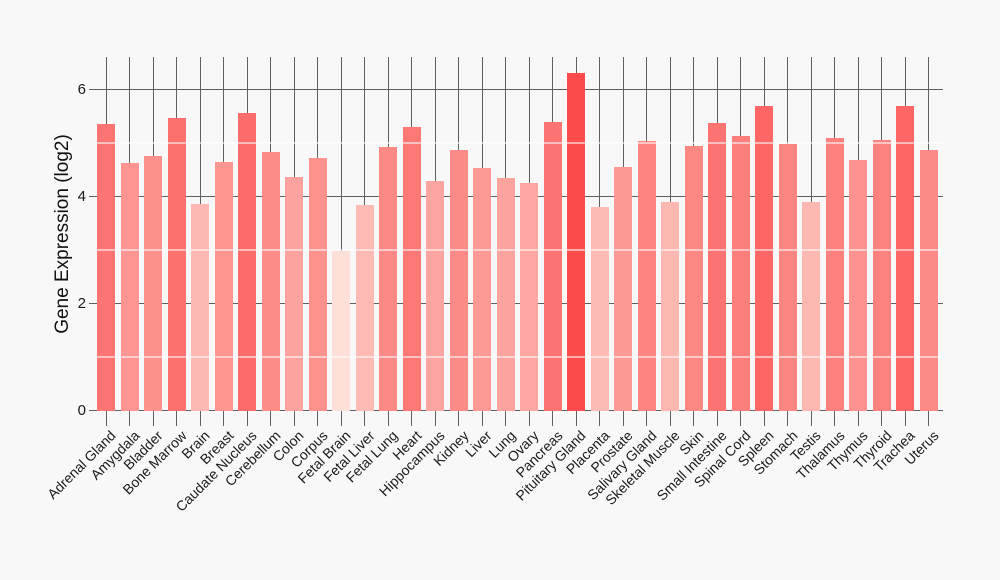 The width and height of the screenshot is (1000, 580). Describe the element at coordinates (81, 410) in the screenshot. I see `y-tick-label: 0` at that location.